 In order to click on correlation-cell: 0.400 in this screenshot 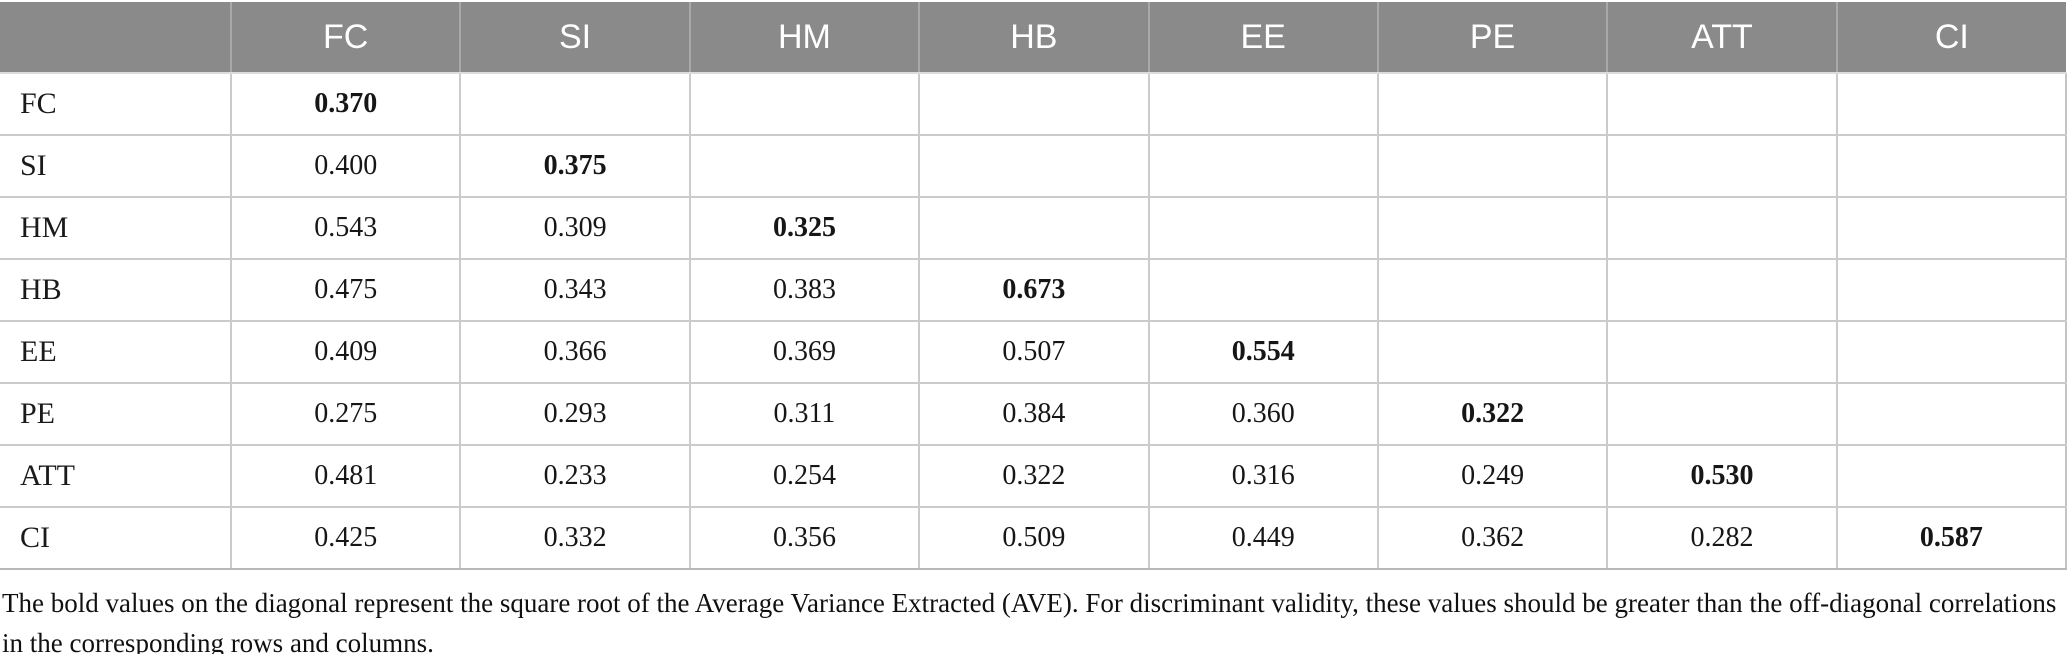, I will do `click(345, 166)`.